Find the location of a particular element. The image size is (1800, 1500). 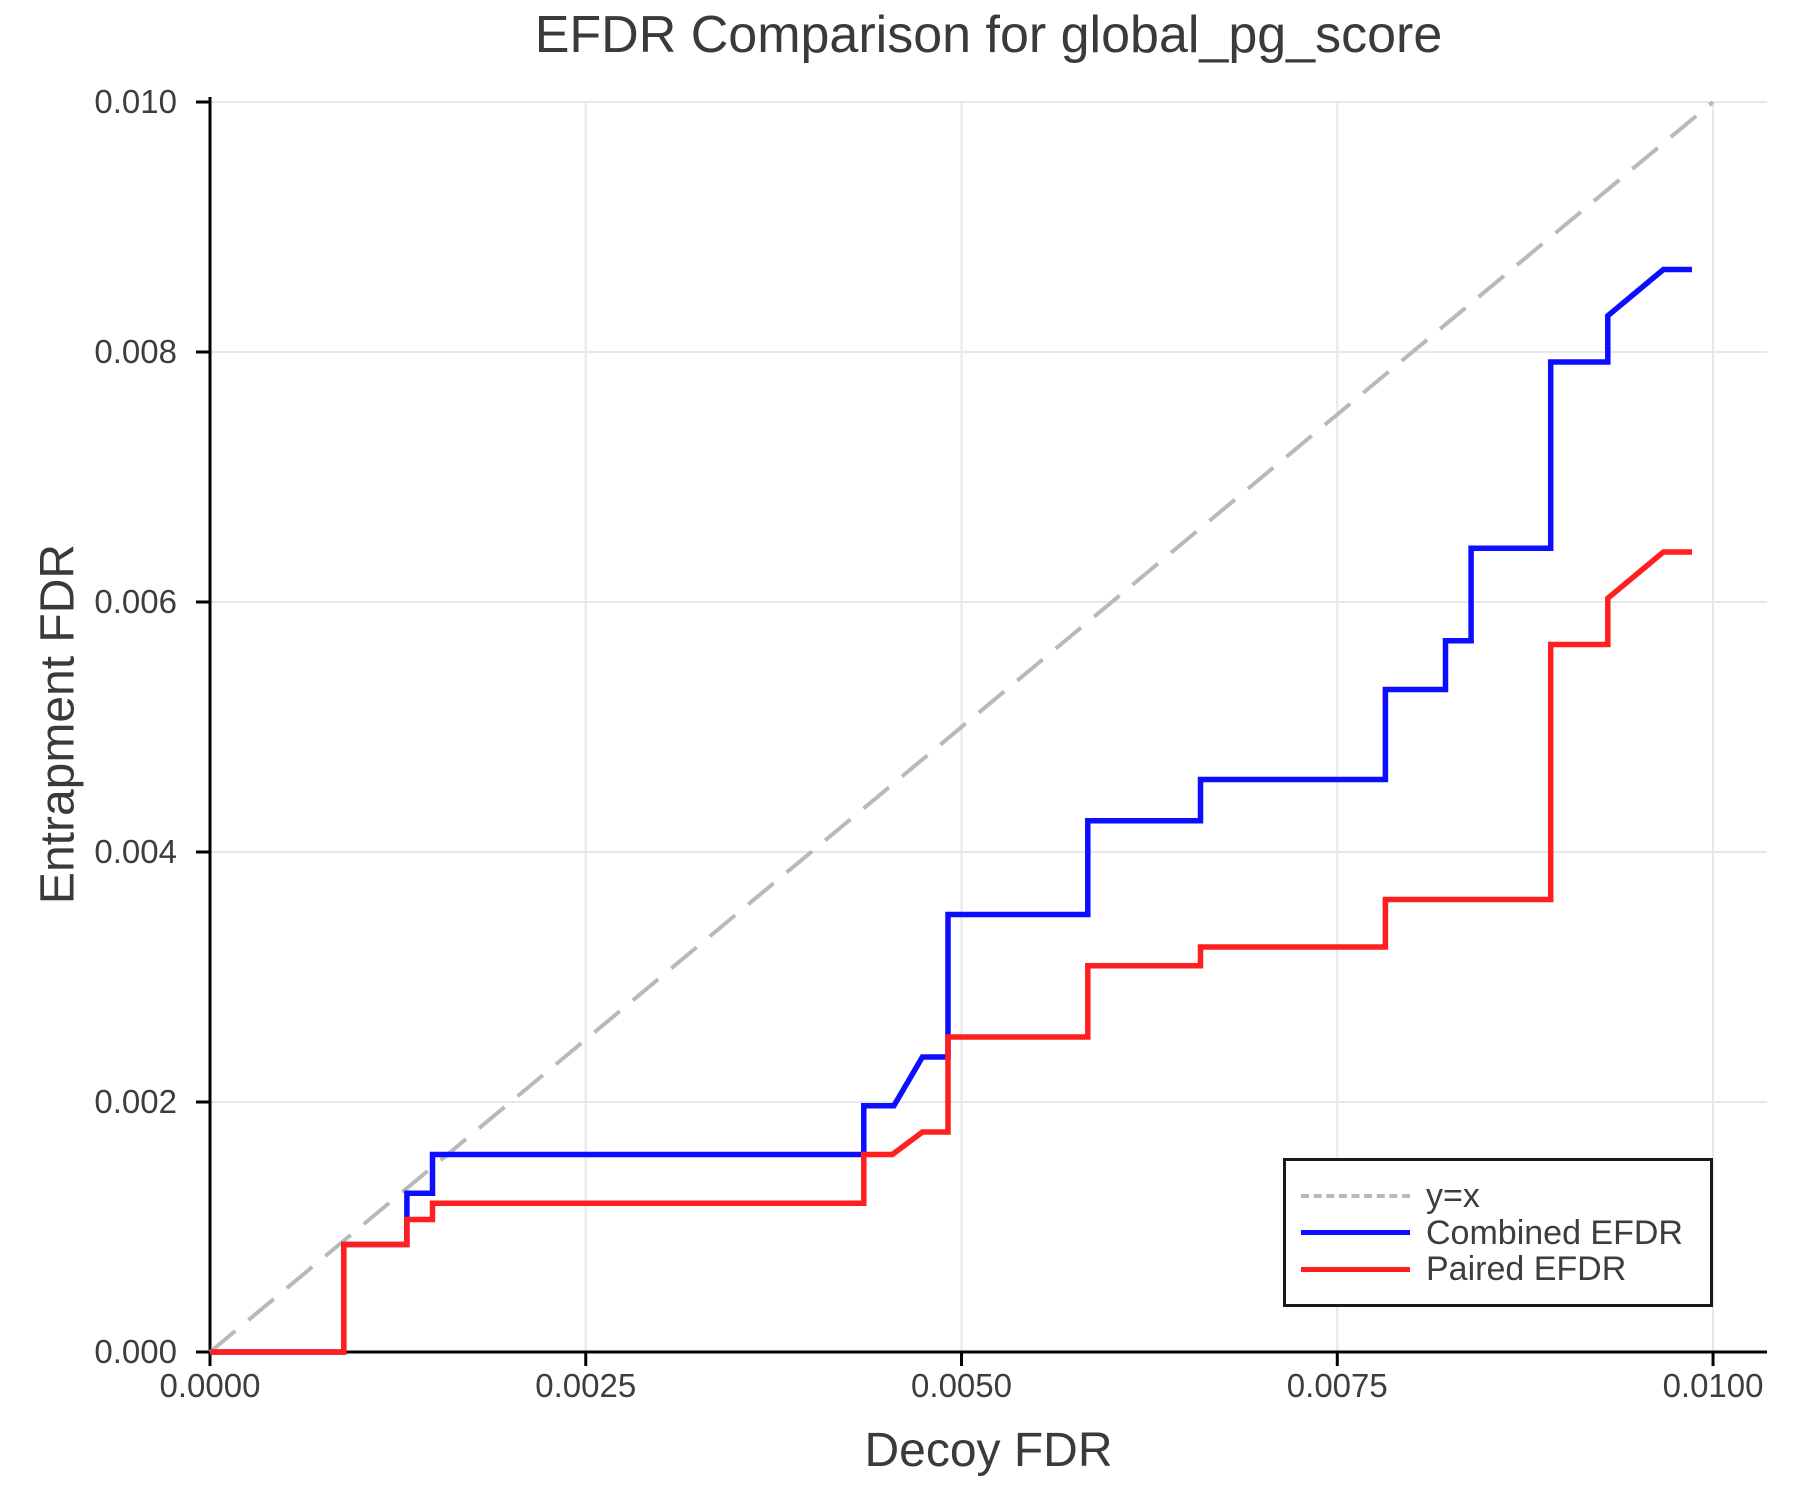

x-tick-labels: 0.0000 0.0025 0.0050 0.0075 0.0100 is located at coordinates (962, 1385).